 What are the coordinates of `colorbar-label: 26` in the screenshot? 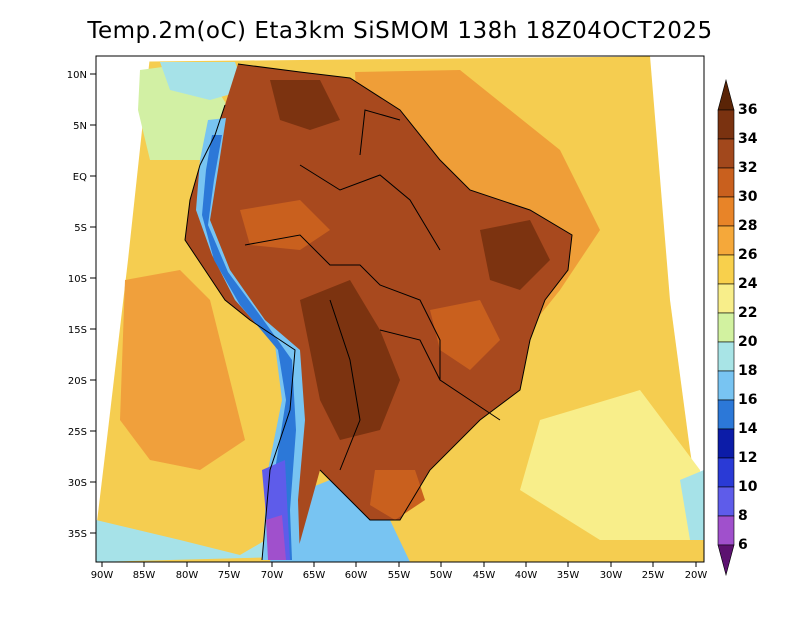 It's located at (747, 255).